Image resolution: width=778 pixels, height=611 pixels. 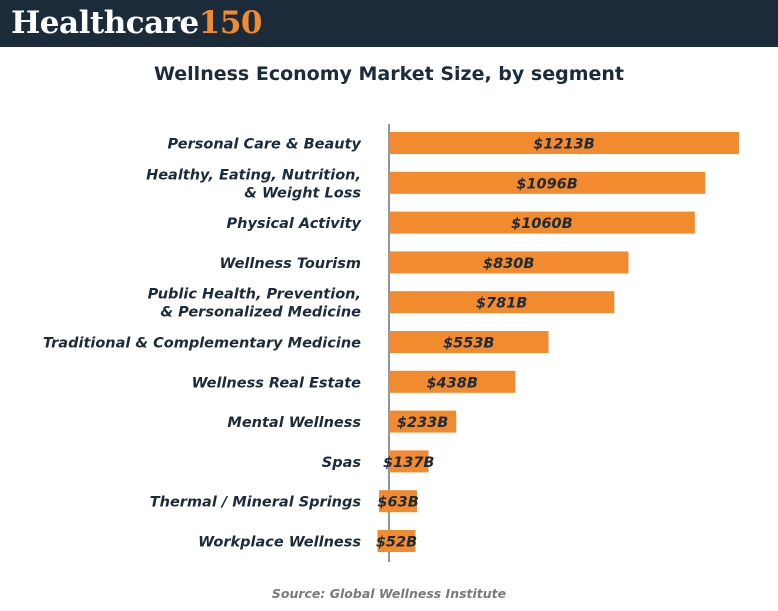 I want to click on chart-title: Wellness Economy Market Size, by segment, so click(x=389, y=74).